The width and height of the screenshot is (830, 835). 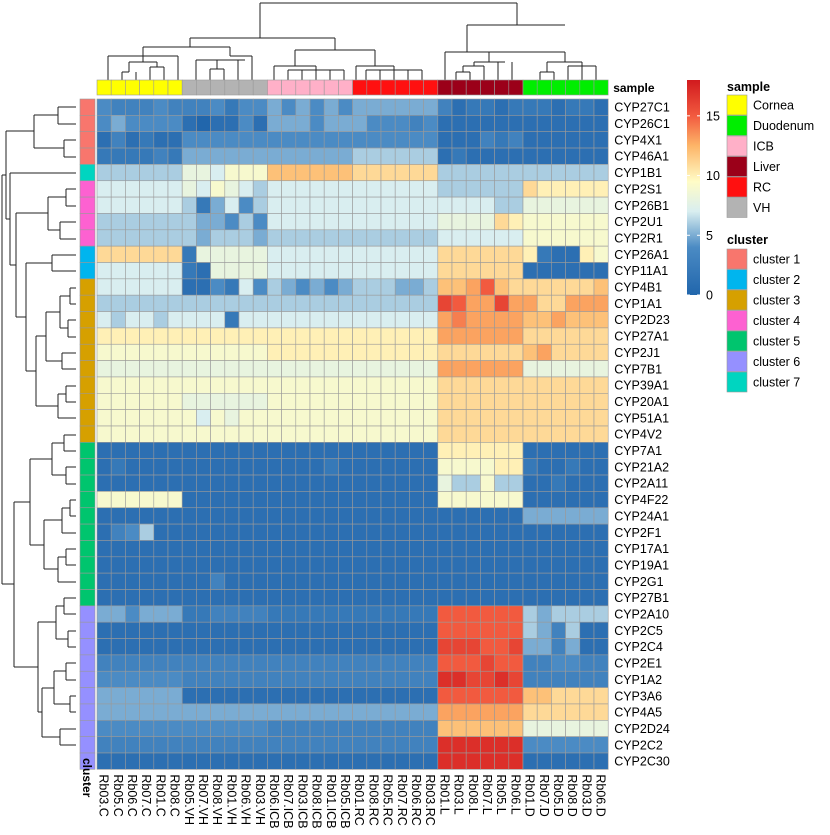 I want to click on column-label: Rb07.C, so click(x=146, y=795).